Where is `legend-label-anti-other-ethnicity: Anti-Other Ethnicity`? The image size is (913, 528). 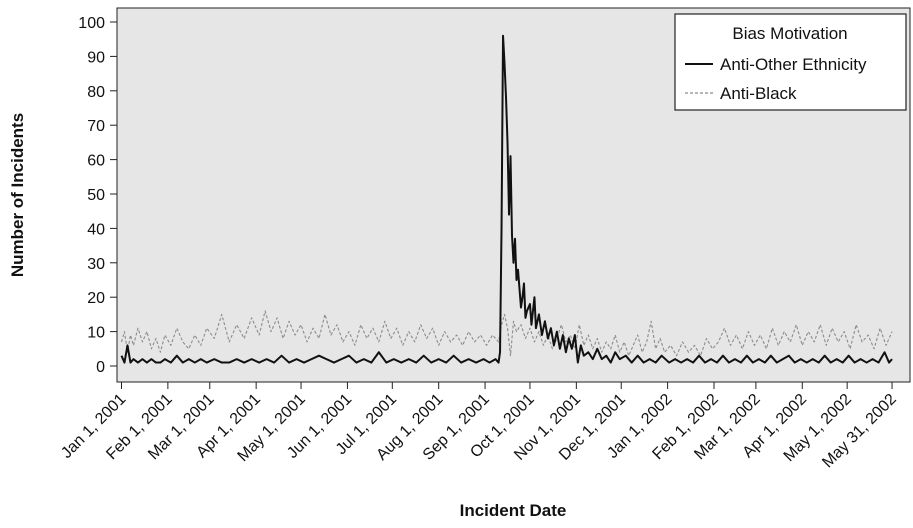 legend-label-anti-other-ethnicity: Anti-Other Ethnicity is located at coordinates (793, 64).